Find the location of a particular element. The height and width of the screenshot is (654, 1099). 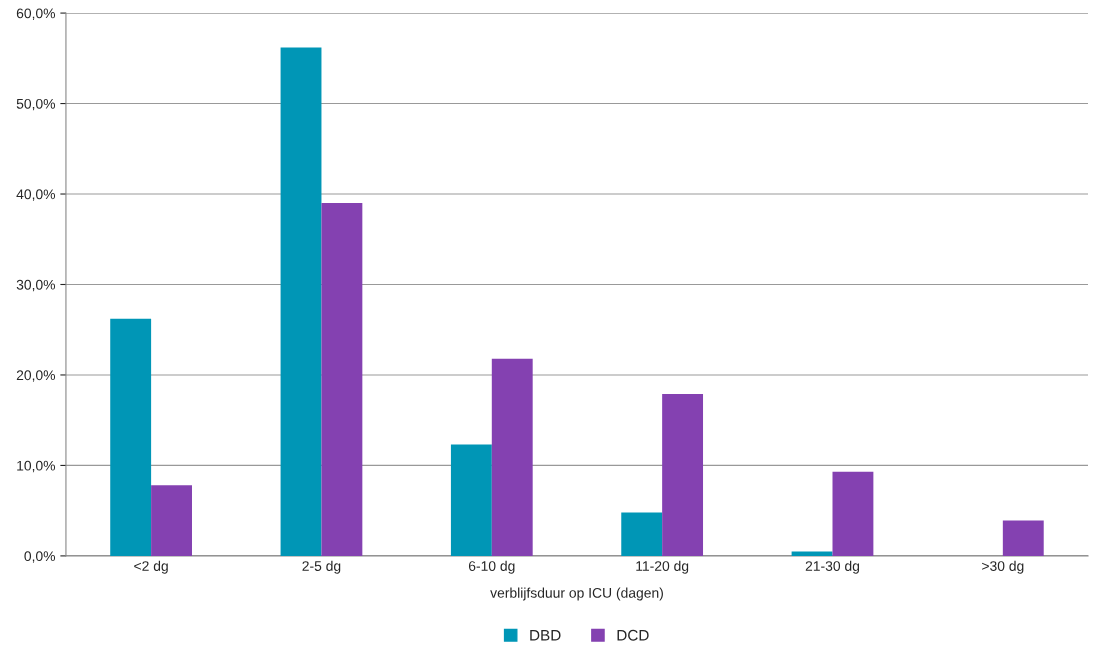

x-tick-label: <2 dg is located at coordinates (151, 567).